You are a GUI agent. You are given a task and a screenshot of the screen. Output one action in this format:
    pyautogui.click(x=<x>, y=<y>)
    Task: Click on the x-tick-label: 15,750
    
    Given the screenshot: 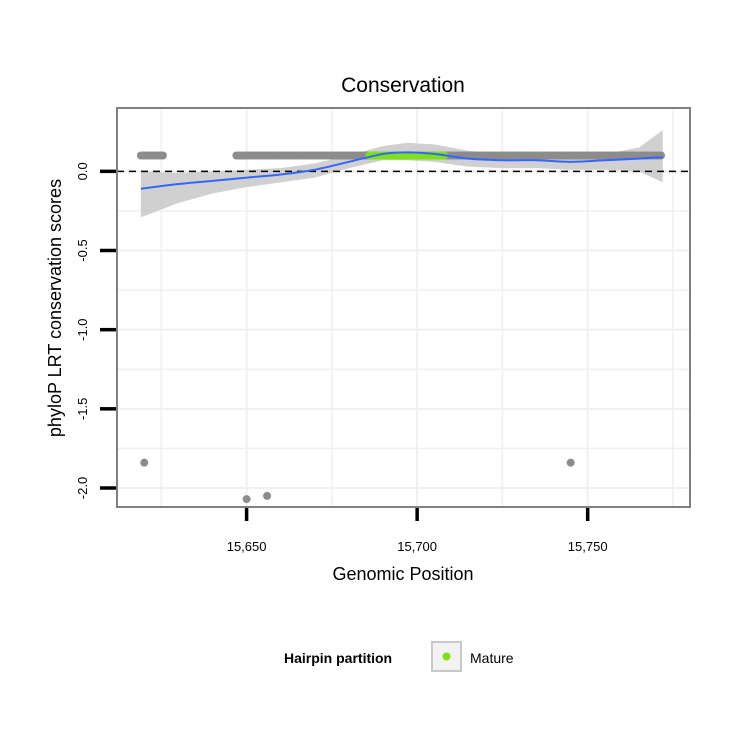 What is the action you would take?
    pyautogui.click(x=588, y=546)
    